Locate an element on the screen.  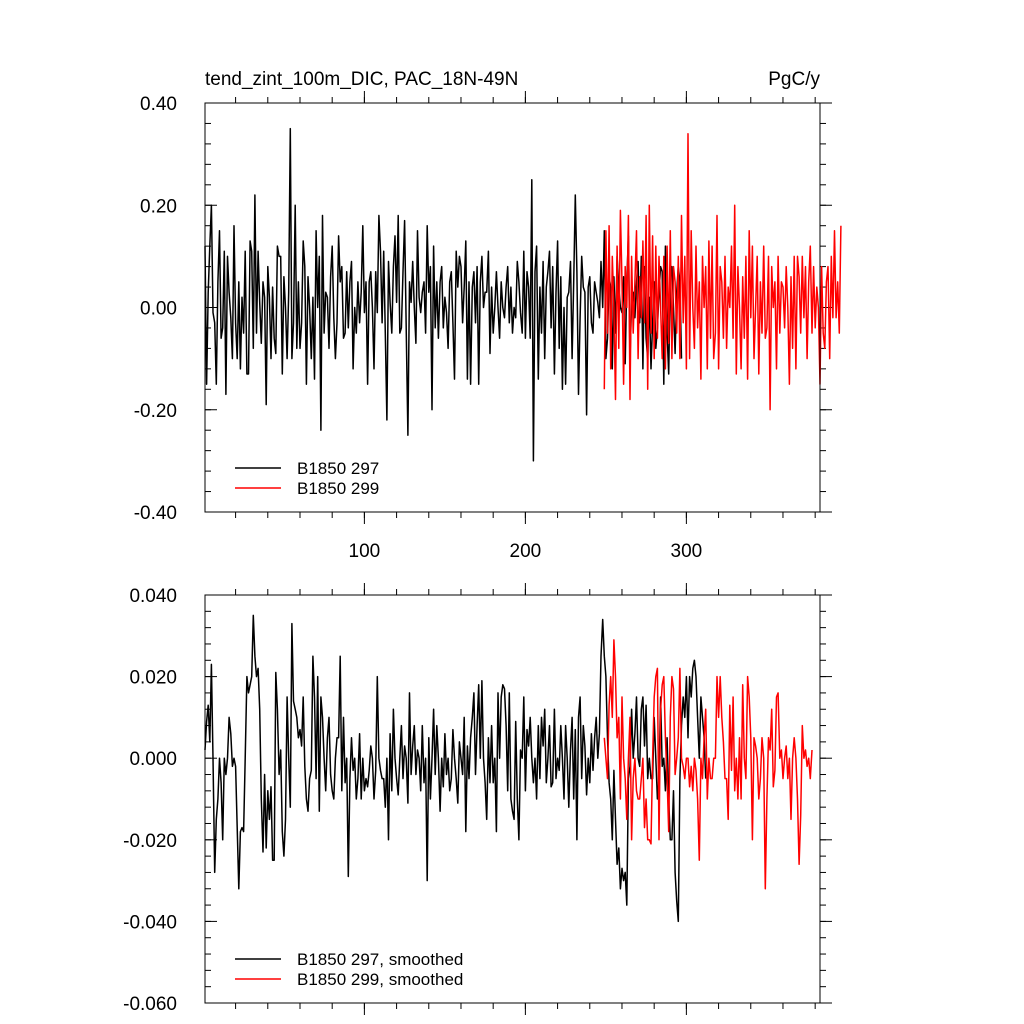
y-tick-label: 0.00 is located at coordinates (158, 309).